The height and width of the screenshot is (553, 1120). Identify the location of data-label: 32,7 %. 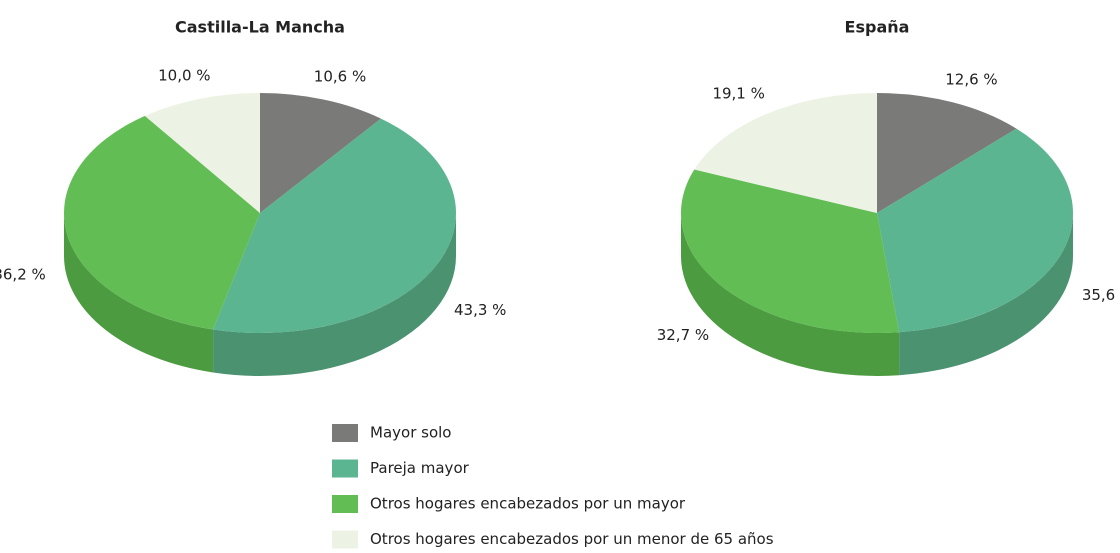
(683, 335).